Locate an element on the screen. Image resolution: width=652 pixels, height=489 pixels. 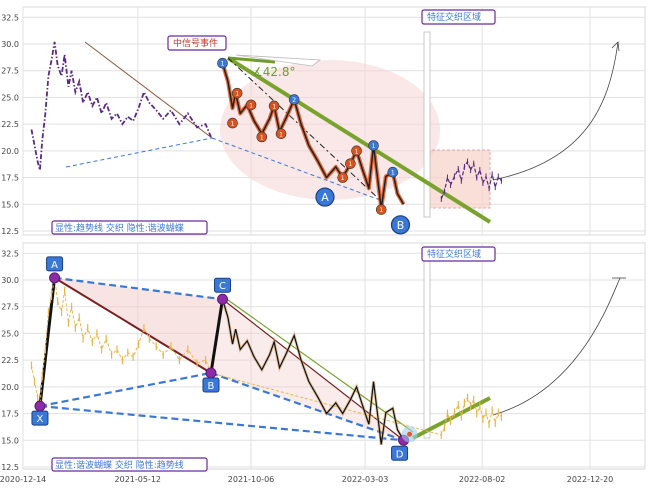
bottom-pattern-label: A is located at coordinates (54, 265).